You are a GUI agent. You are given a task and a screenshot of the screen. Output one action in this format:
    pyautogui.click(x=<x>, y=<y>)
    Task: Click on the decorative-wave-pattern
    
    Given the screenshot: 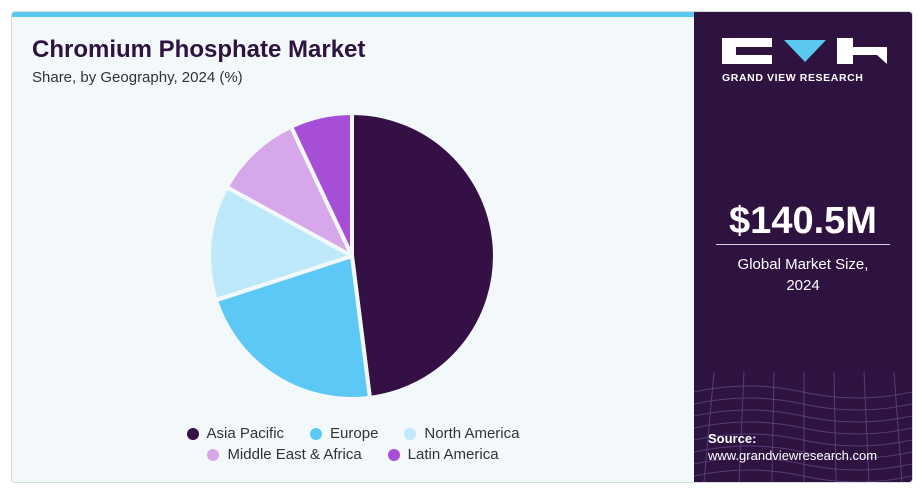 What is the action you would take?
    pyautogui.click(x=803, y=427)
    